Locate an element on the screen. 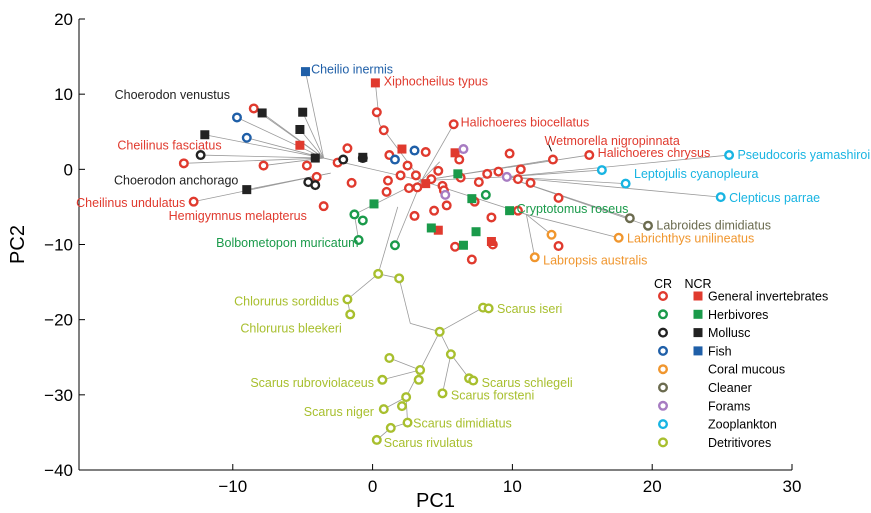 Image resolution: width=871 pixels, height=513 pixels. species-label: Halichoeres chrysus is located at coordinates (654, 153).